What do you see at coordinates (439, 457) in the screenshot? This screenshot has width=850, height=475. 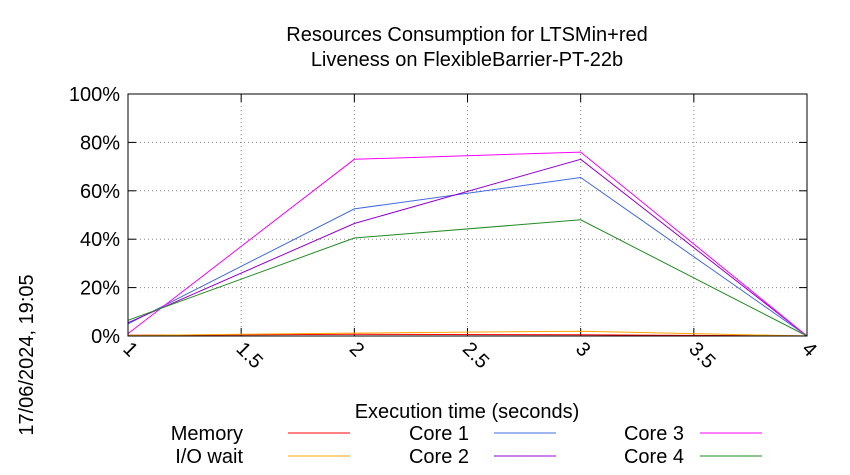 I see `legend-label-core-2: Core 2` at bounding box center [439, 457].